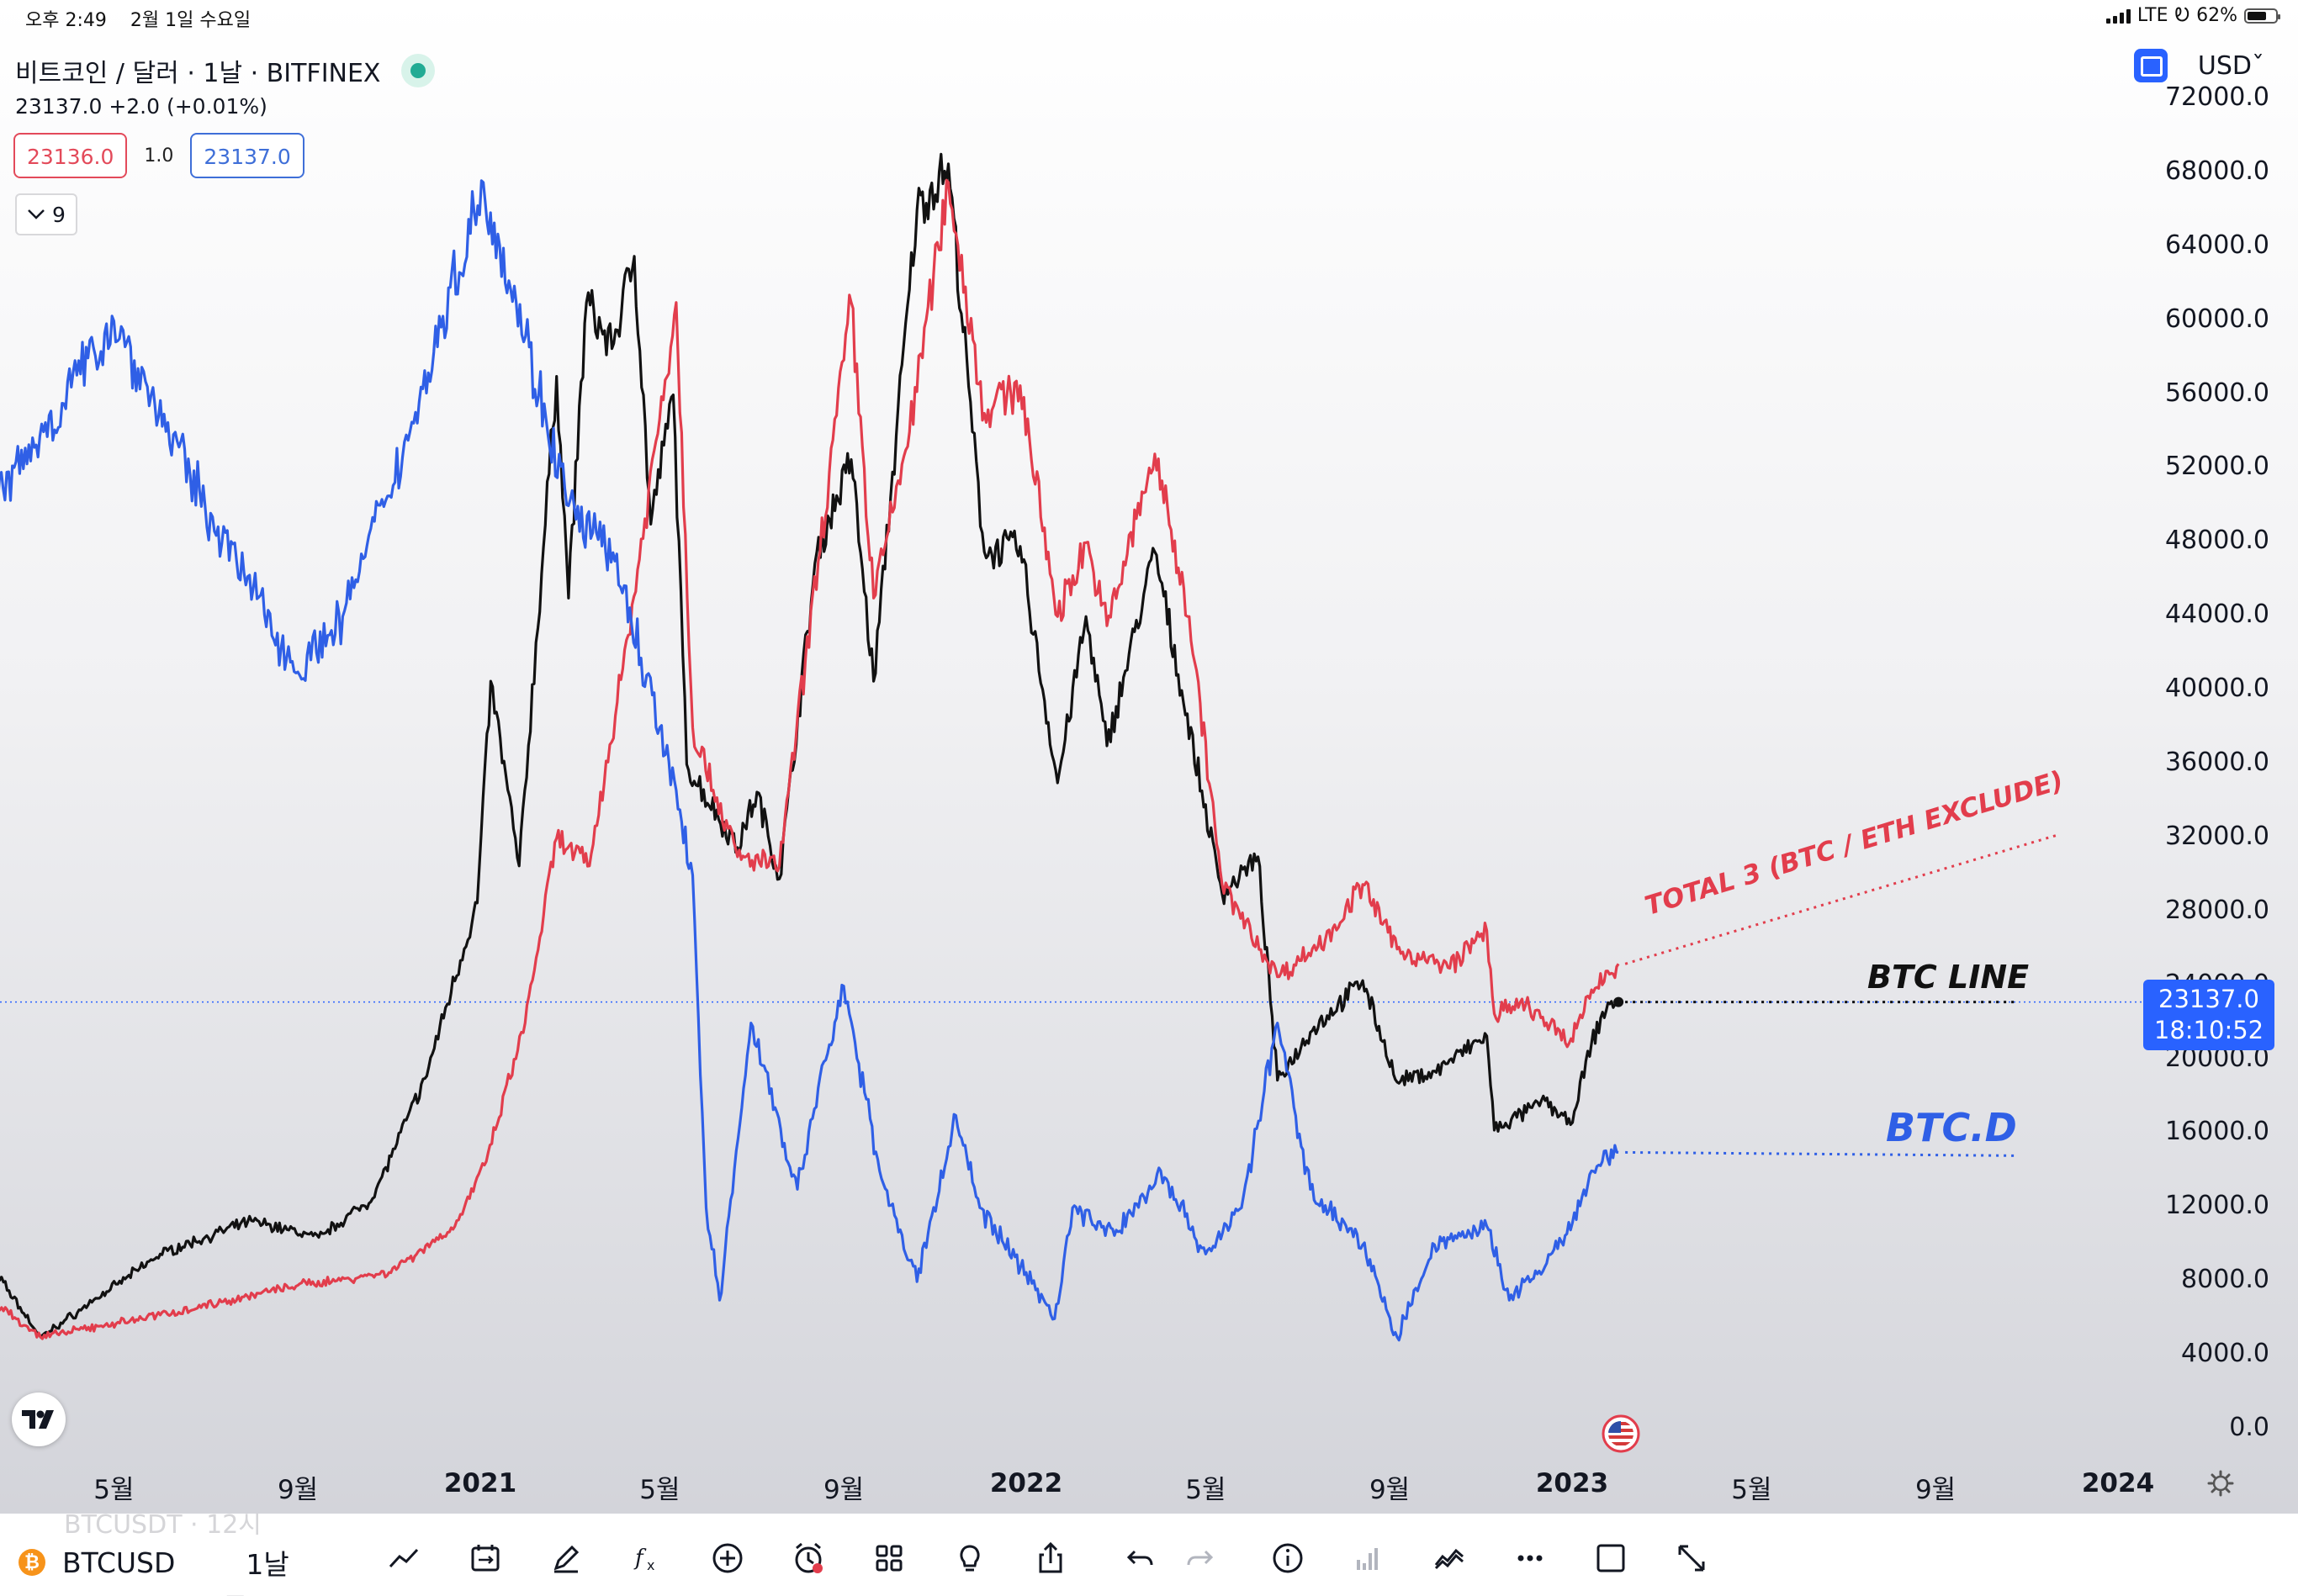  I want to click on price-axis-label: 16000.0, so click(2217, 1132).